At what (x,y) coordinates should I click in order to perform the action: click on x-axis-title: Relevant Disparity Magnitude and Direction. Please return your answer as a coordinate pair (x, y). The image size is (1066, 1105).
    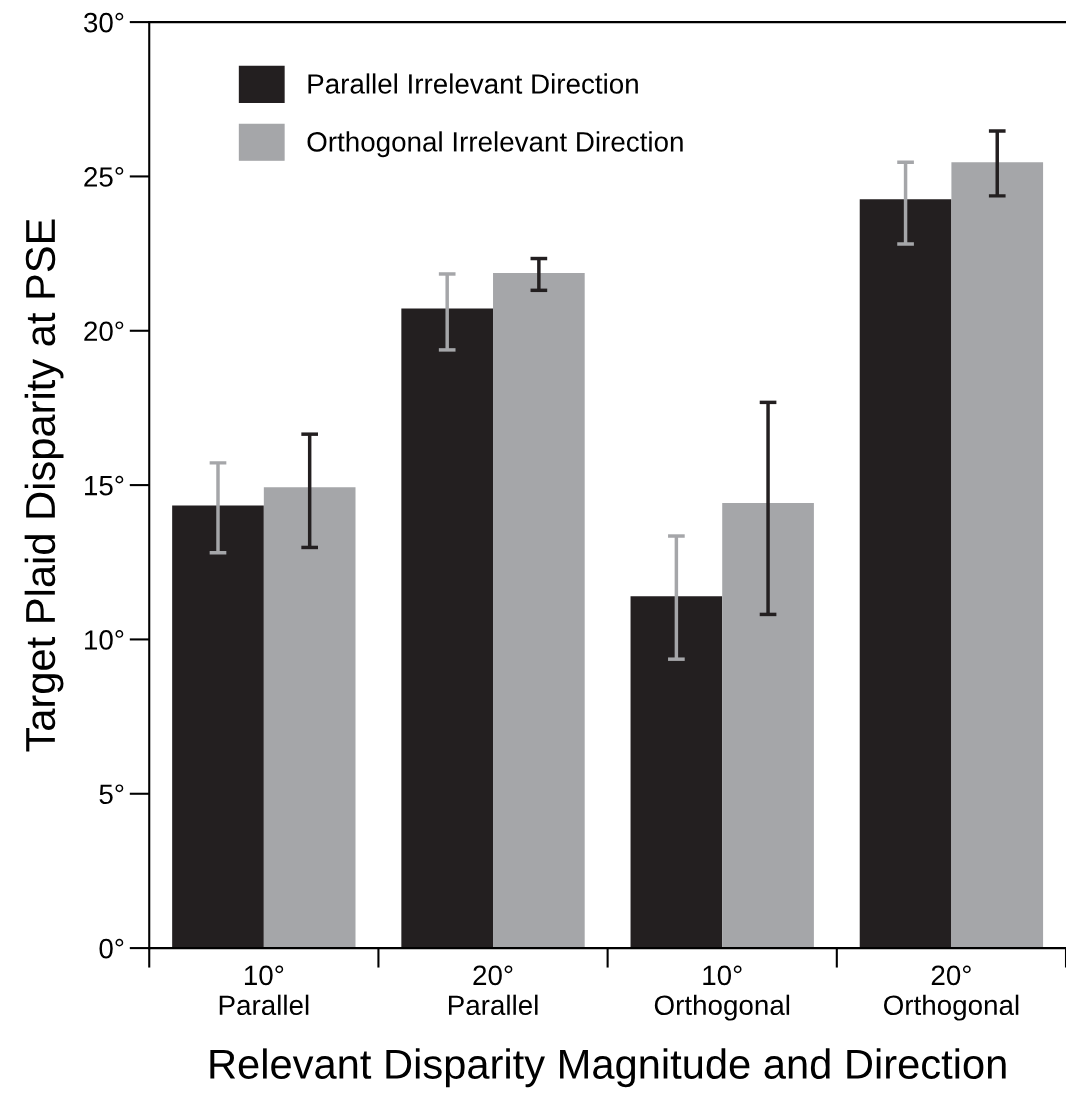
    Looking at the image, I should click on (608, 1068).